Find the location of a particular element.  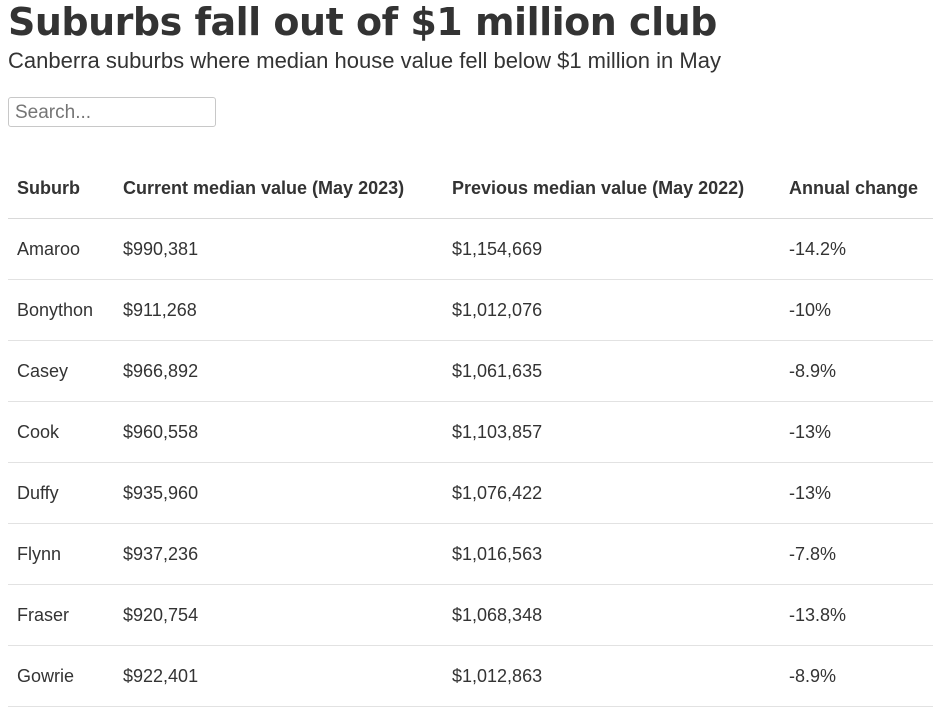

table-row: Flynn $937,236 $1,016,563 -7.8% is located at coordinates (470, 554).